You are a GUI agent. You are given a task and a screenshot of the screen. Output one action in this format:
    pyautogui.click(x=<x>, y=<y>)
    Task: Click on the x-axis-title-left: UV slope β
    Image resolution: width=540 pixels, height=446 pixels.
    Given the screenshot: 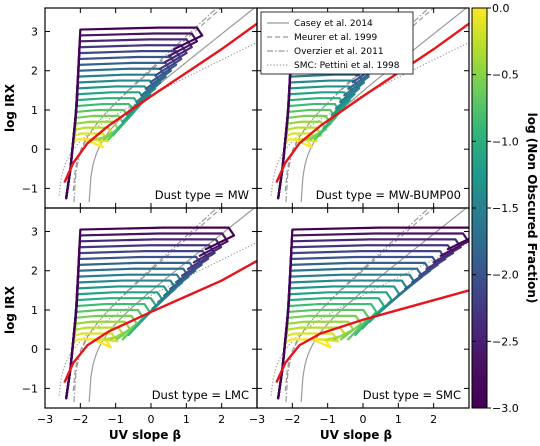 What is the action you would take?
    pyautogui.click(x=145, y=435)
    